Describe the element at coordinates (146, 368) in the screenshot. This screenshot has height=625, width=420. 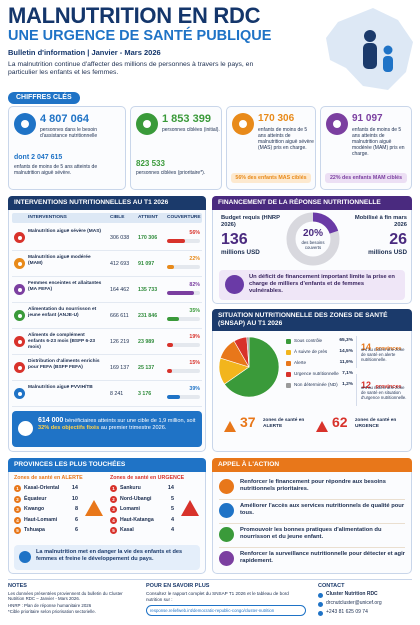
I see `reached-cell: 25 137` at that location.